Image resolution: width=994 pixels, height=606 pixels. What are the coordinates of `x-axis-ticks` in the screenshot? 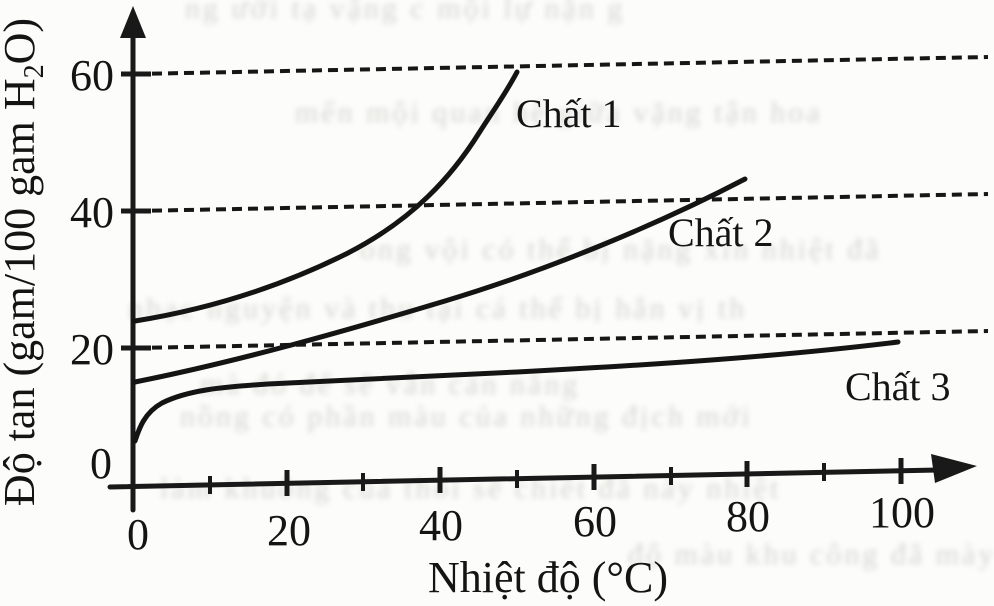 It's located at (556, 477).